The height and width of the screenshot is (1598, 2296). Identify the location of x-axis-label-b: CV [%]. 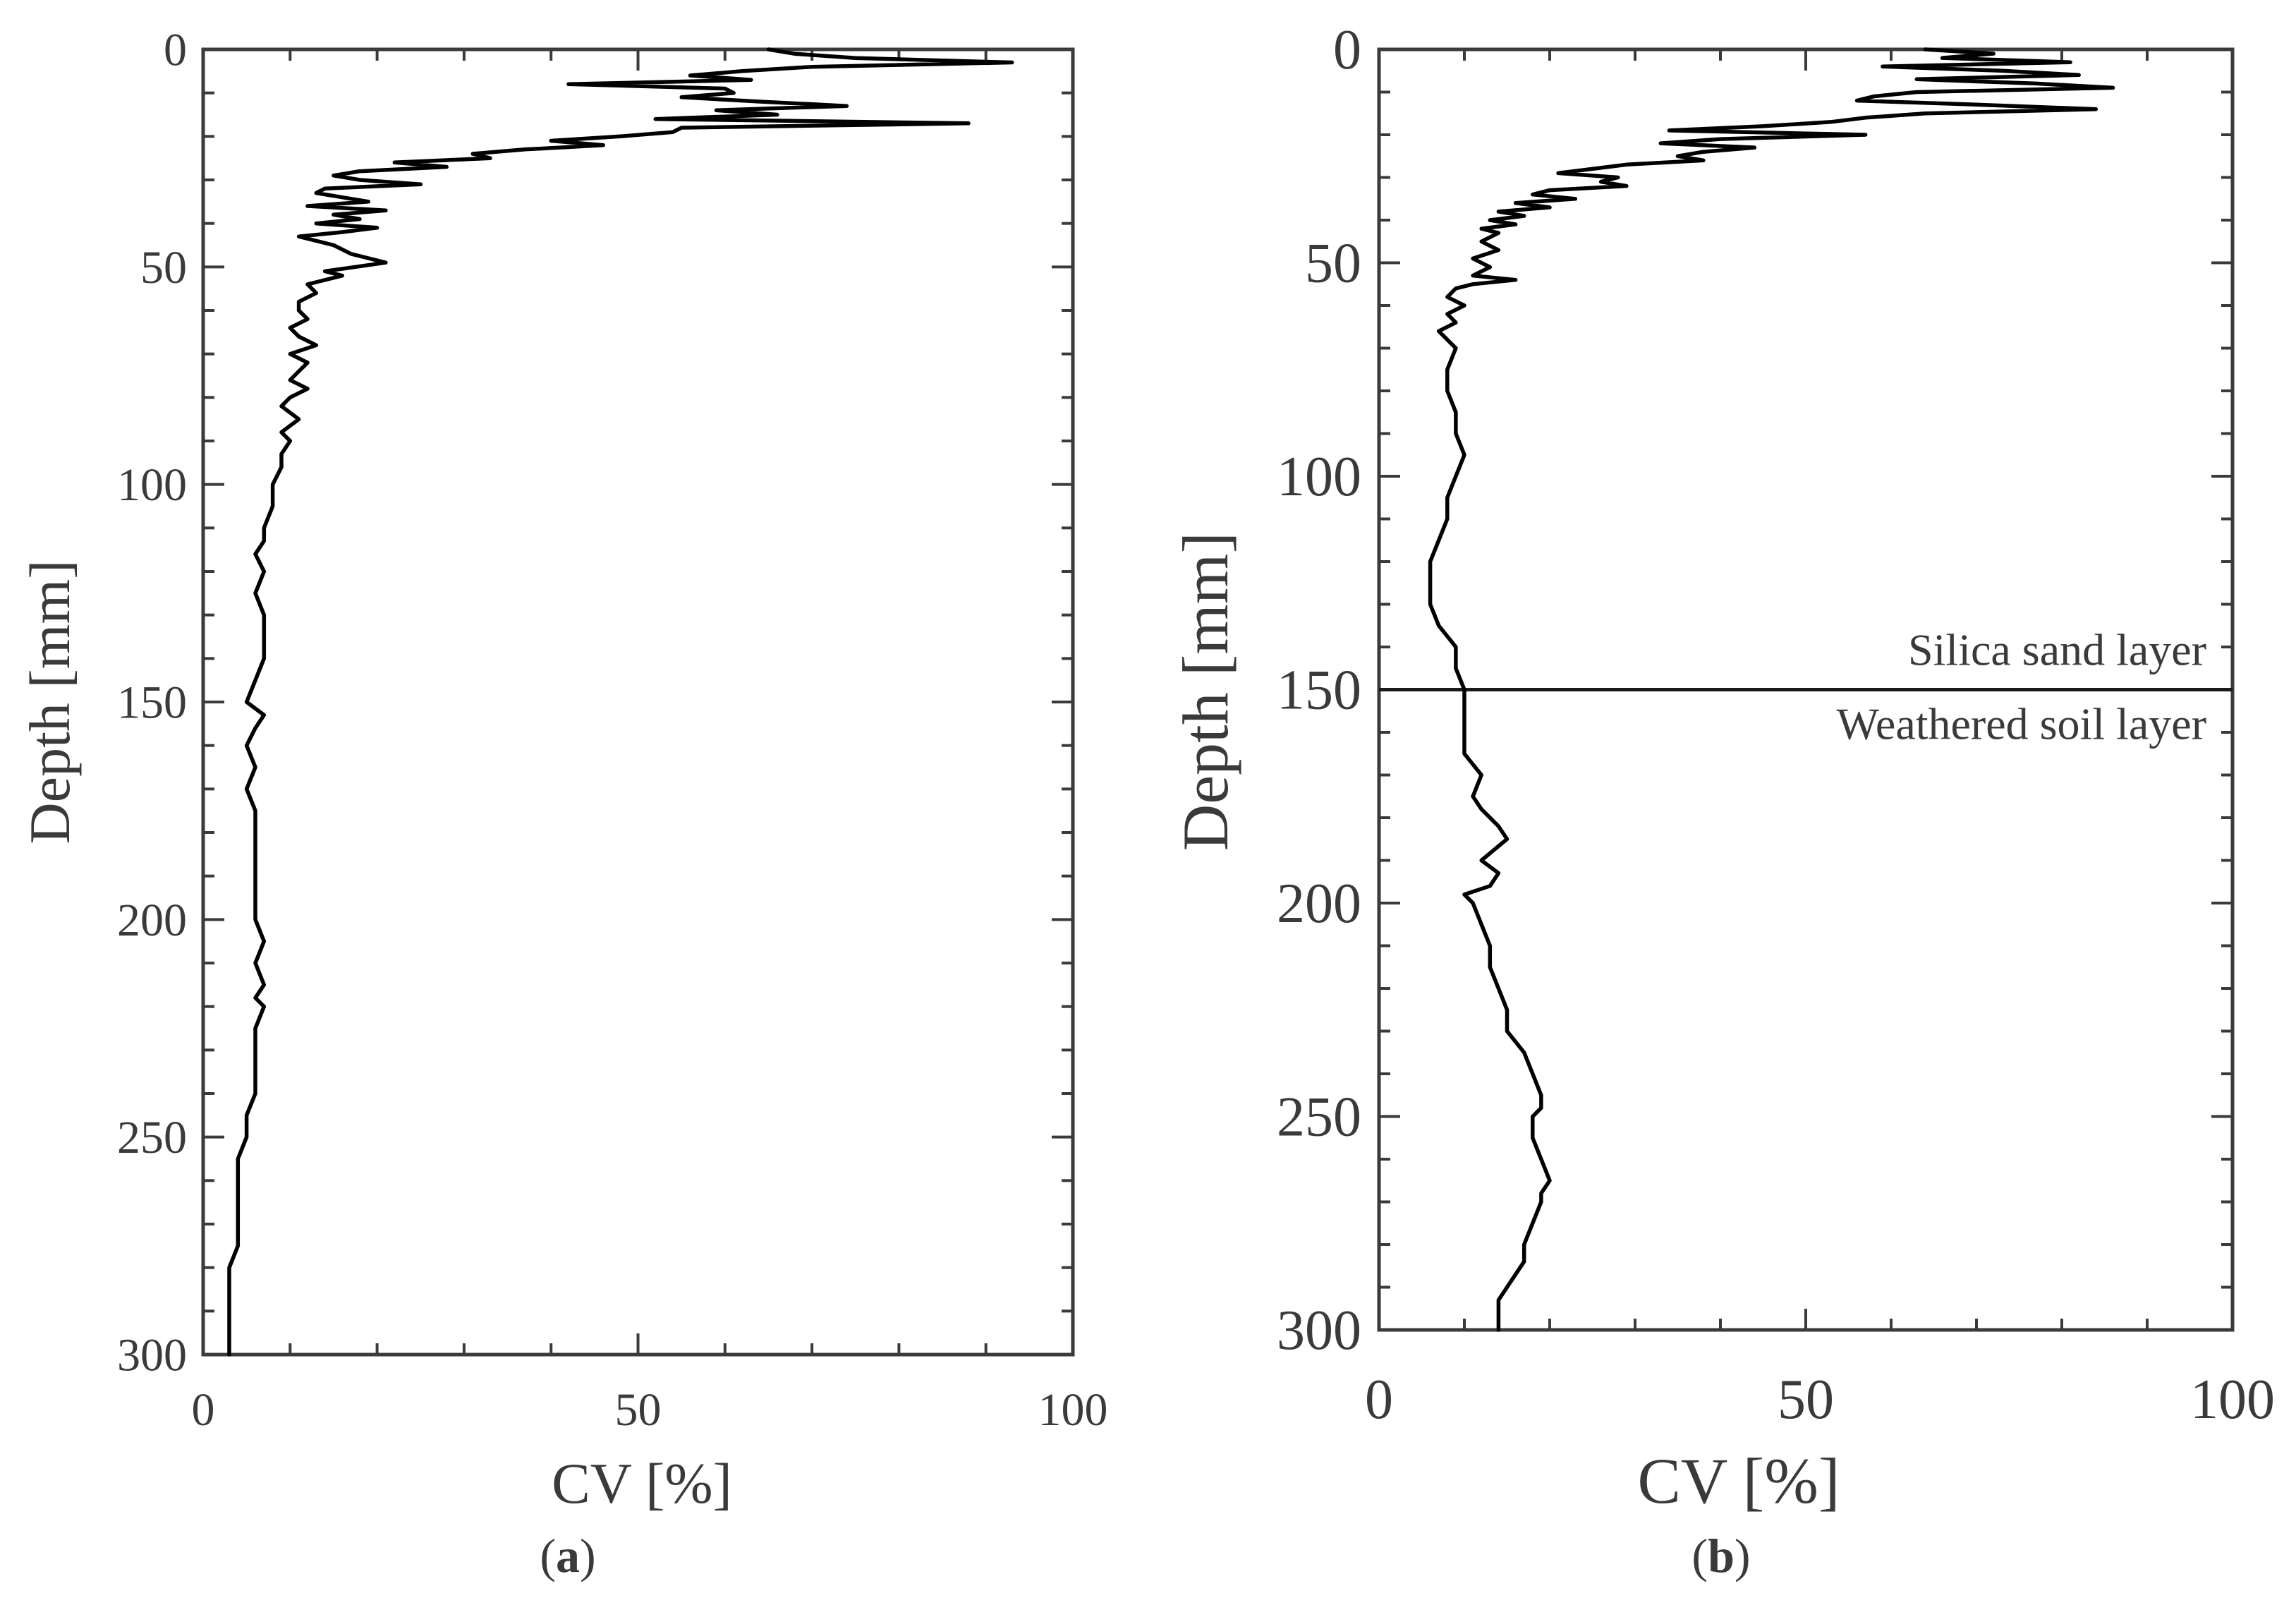
(1738, 1481).